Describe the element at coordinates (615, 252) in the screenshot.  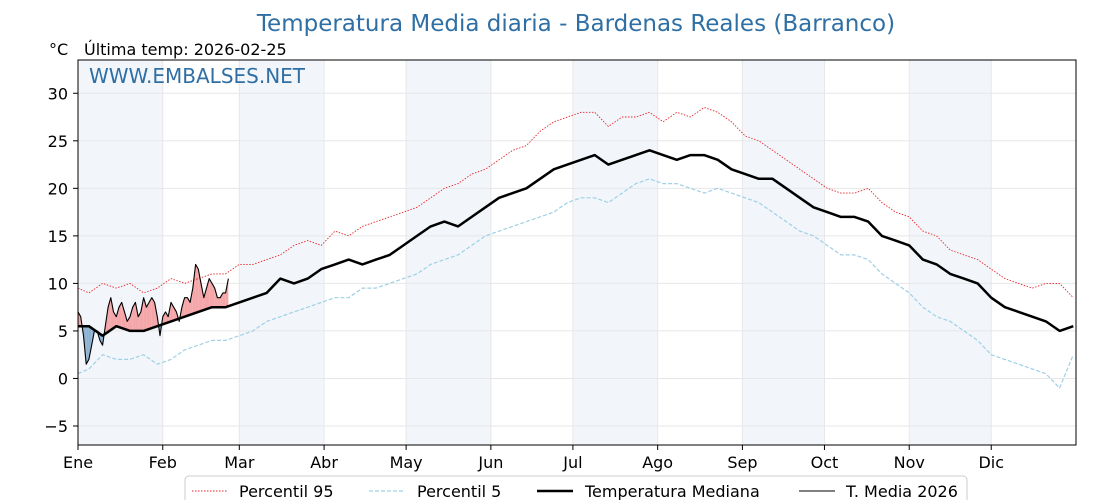
I see `month-band-jul` at that location.